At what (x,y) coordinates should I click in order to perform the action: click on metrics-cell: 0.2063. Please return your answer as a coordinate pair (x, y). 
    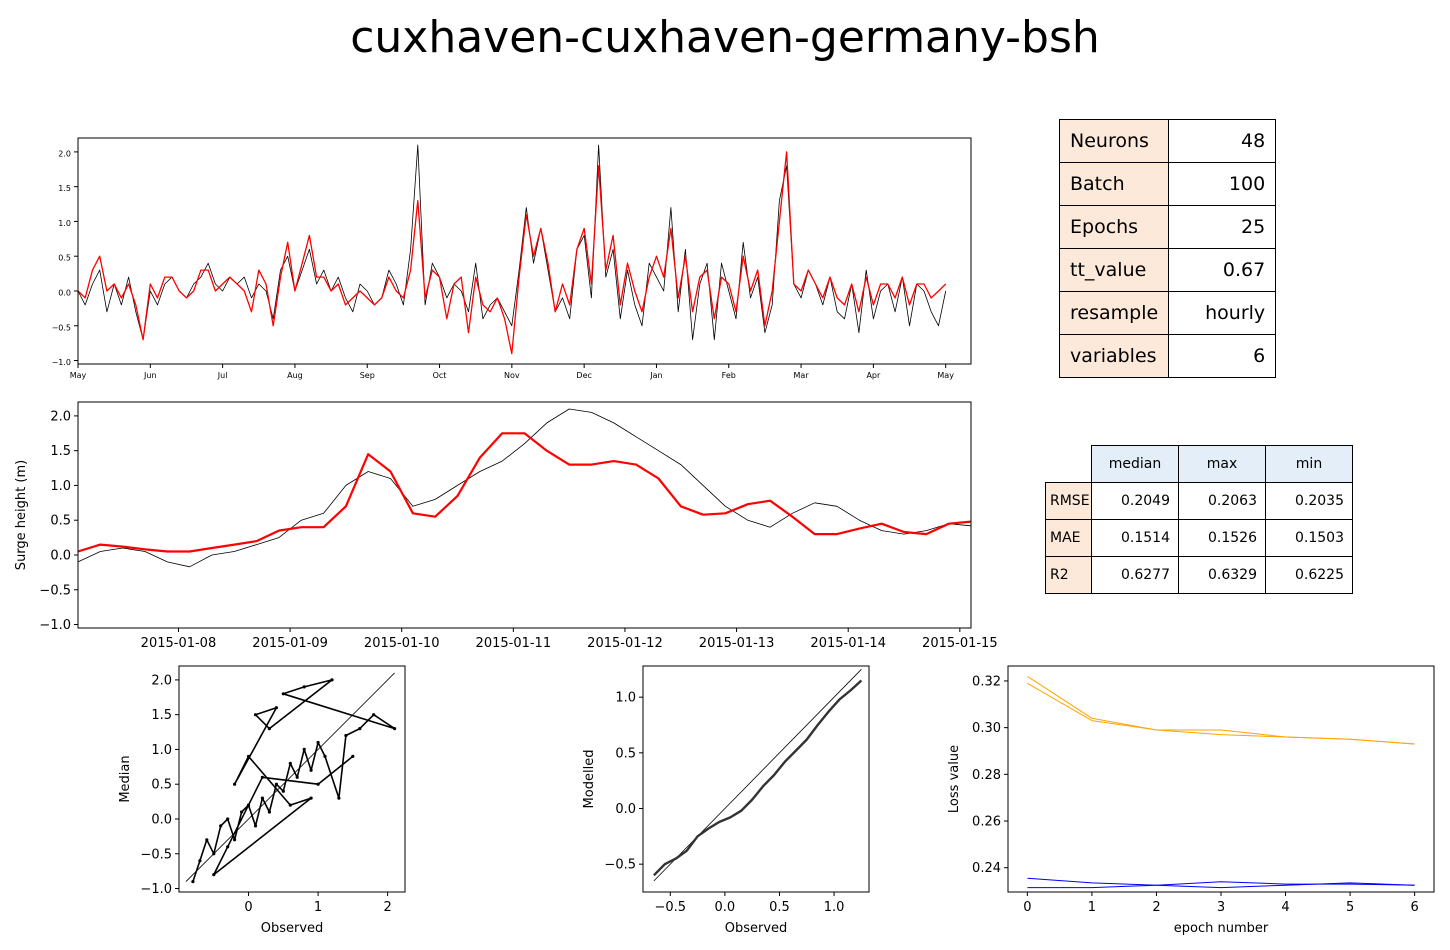
    Looking at the image, I should click on (1222, 501).